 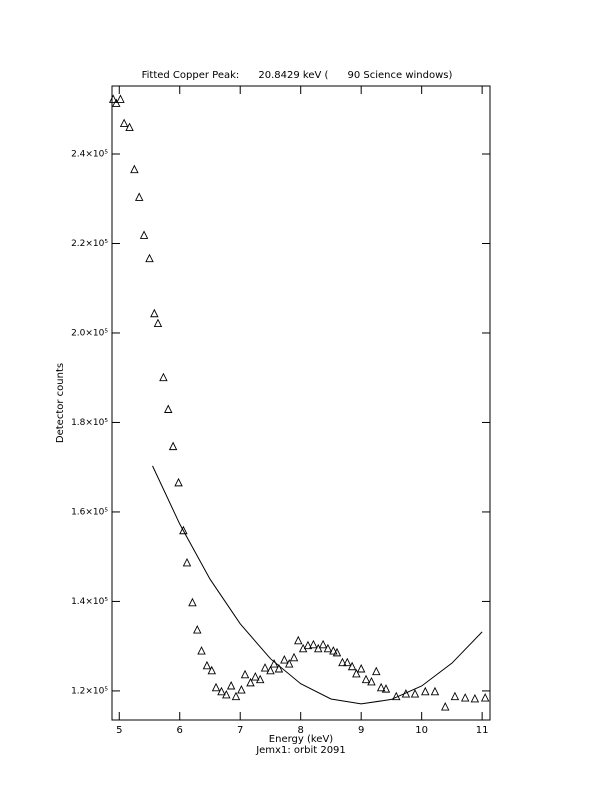 What do you see at coordinates (89, 512) in the screenshot?
I see `y-tick-label: 1.6×10⁵` at bounding box center [89, 512].